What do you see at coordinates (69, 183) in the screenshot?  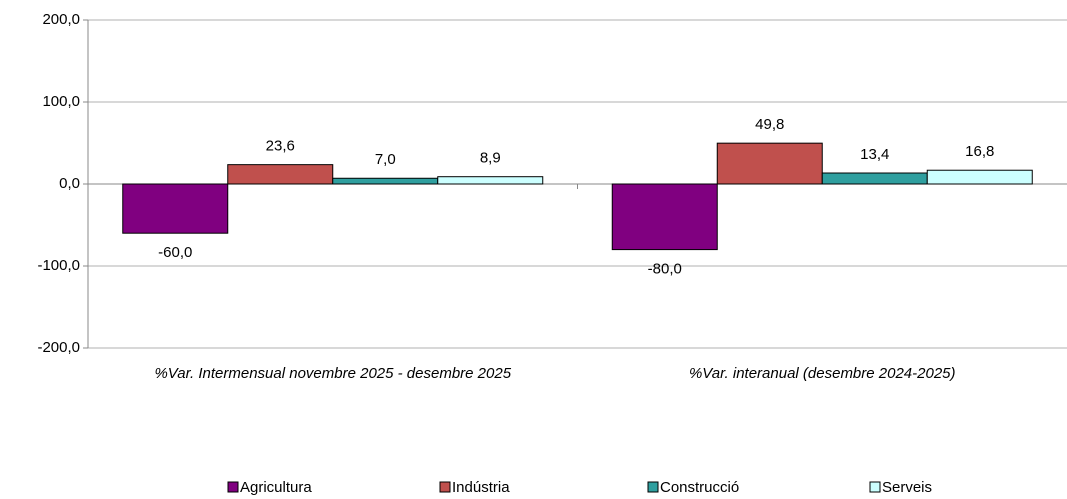 I see `y-tick-label: 0,0` at bounding box center [69, 183].